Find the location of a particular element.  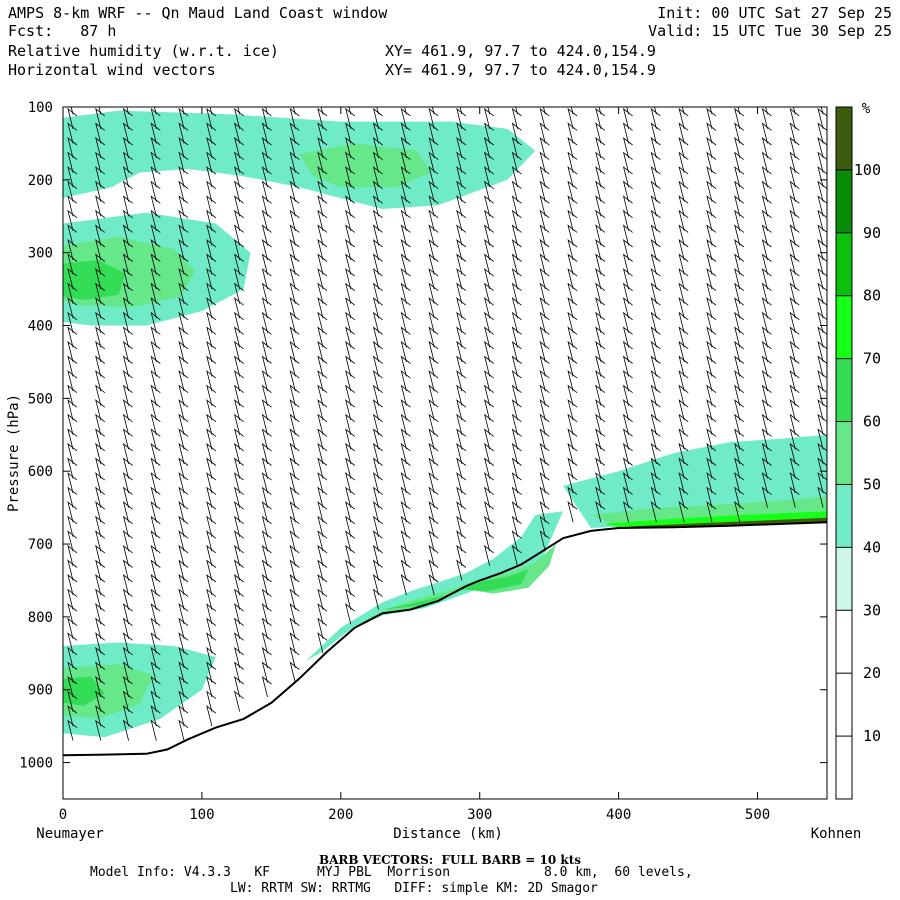

y-tick-label: 600 is located at coordinates (40, 472).